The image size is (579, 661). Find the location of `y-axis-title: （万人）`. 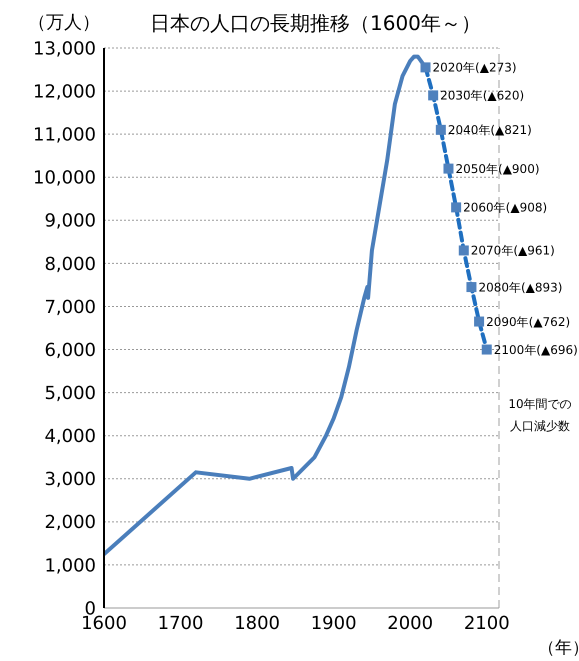

y-axis-title: （万人） is located at coordinates (64, 22).